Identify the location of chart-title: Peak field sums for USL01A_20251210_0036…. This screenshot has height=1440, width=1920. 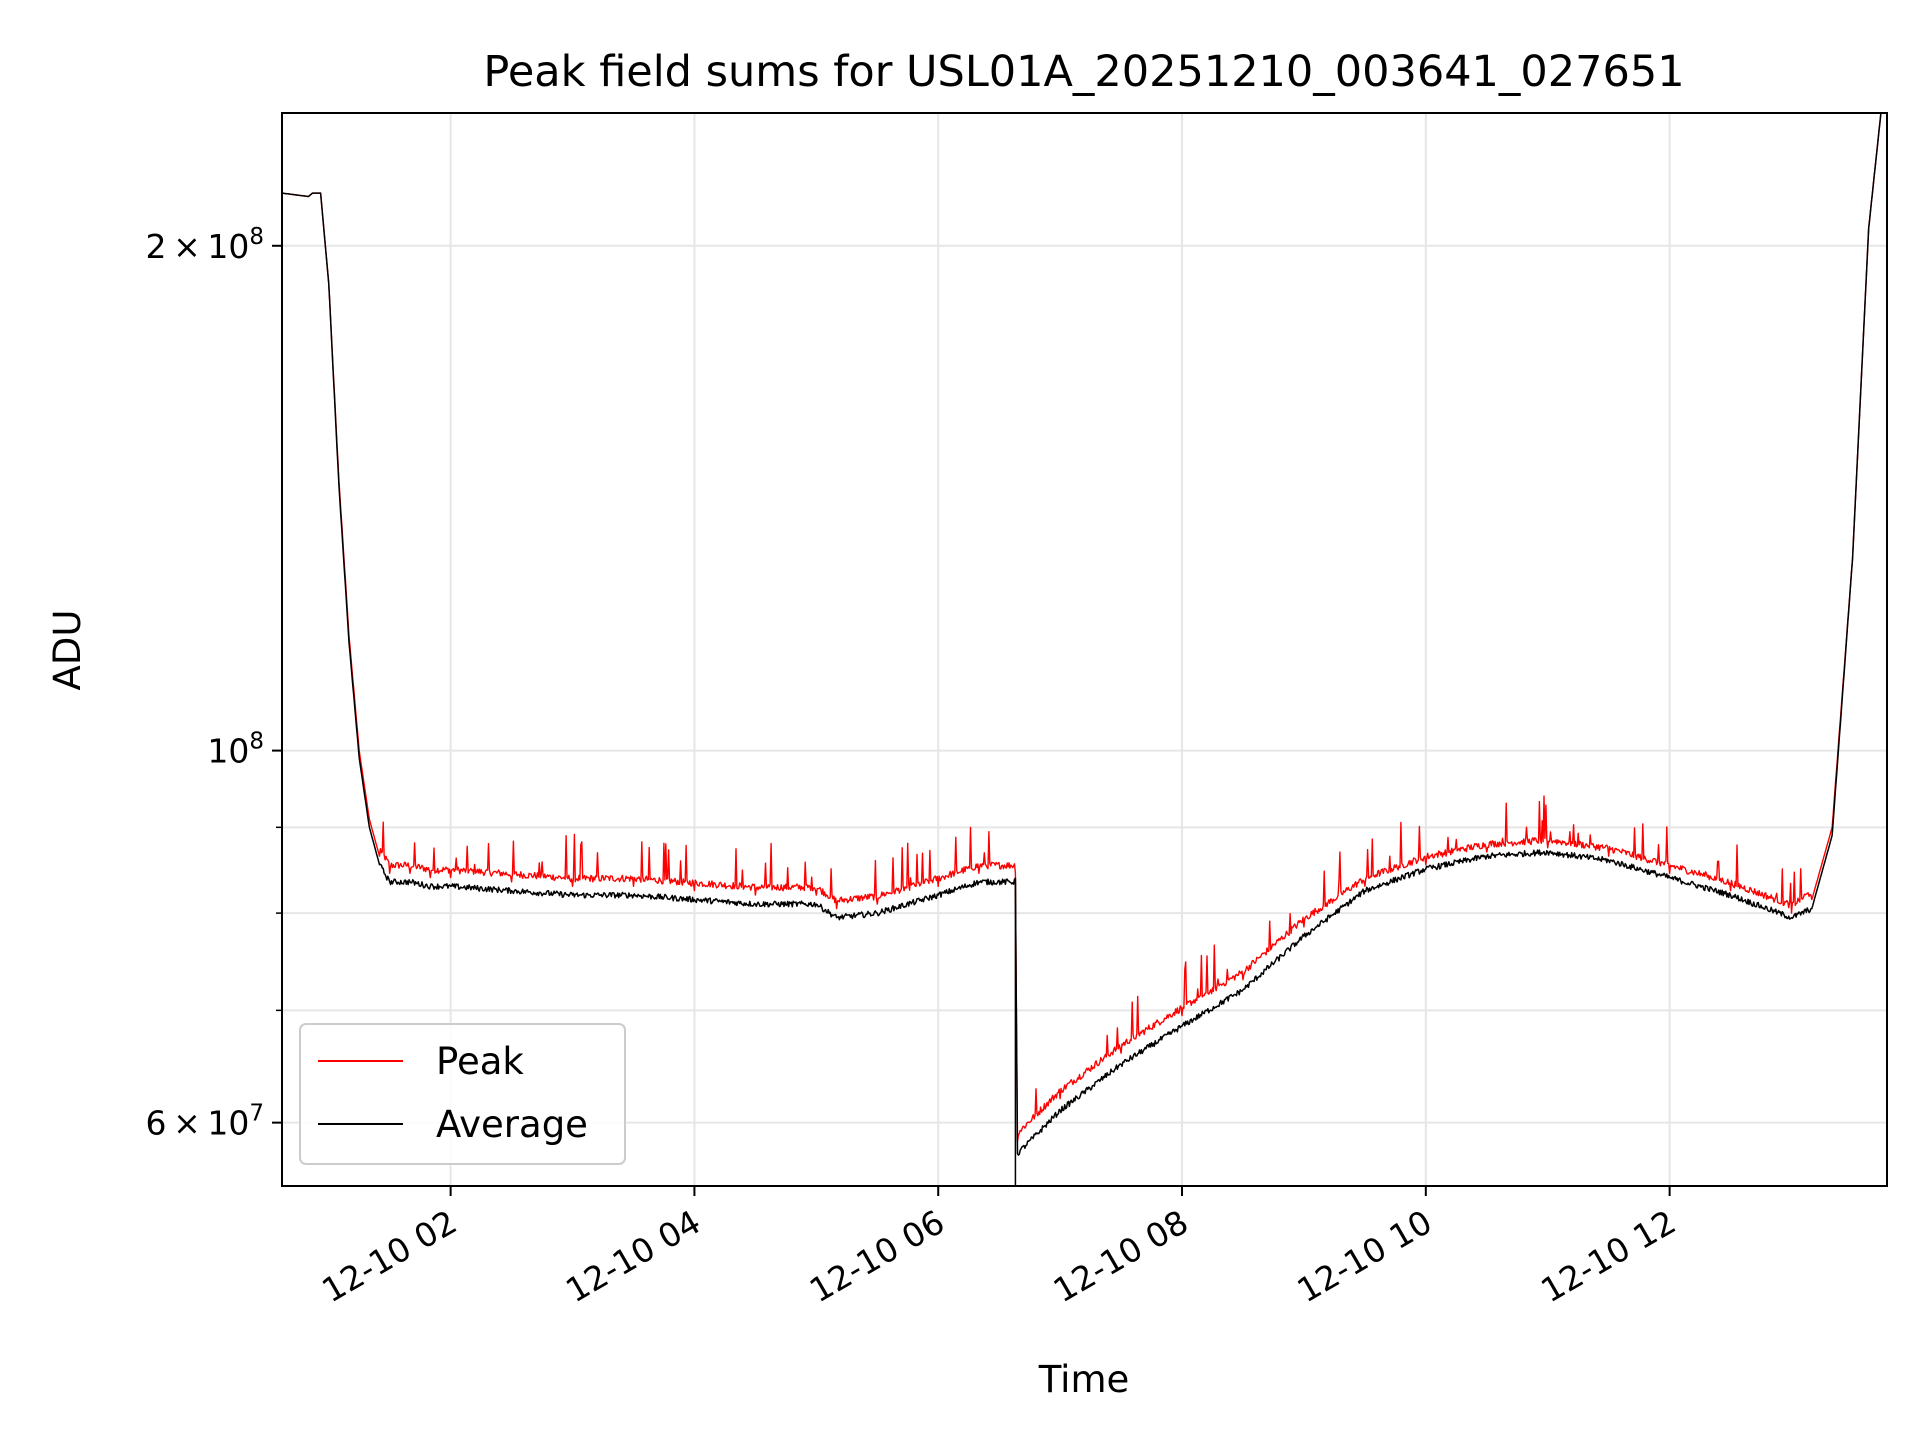
(1083, 72).